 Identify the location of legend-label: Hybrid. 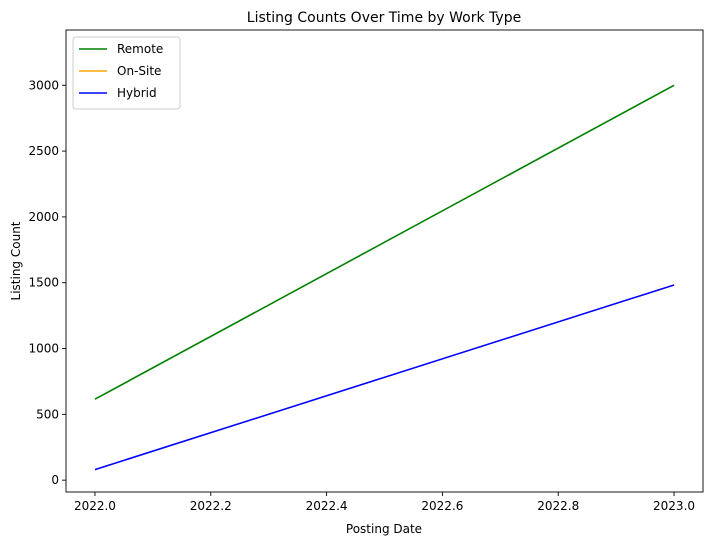
(137, 93).